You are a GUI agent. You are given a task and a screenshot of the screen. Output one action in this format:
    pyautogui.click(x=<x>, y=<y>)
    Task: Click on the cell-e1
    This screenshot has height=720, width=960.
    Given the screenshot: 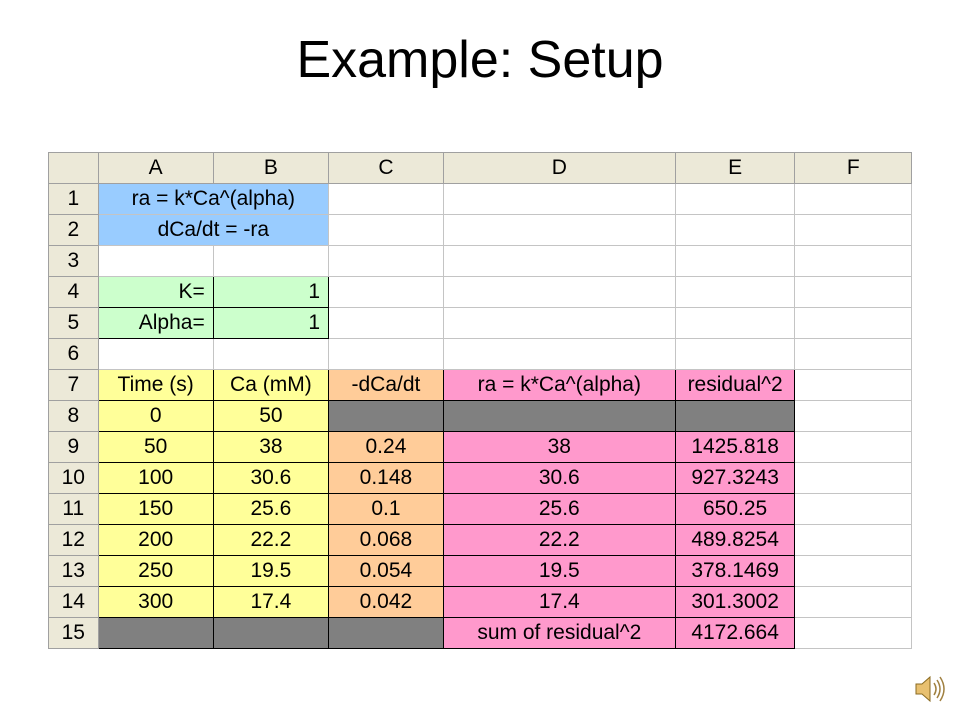 What is the action you would take?
    pyautogui.click(x=559, y=199)
    